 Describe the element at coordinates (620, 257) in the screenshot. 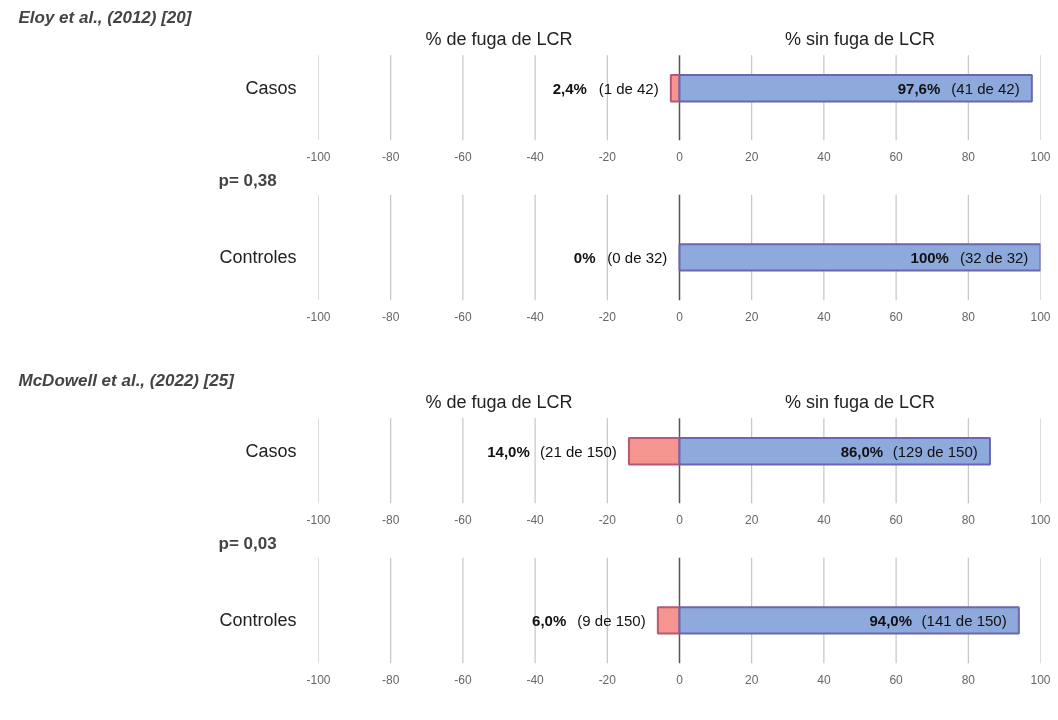

I see `data-label: 0% (0 de 32)` at that location.